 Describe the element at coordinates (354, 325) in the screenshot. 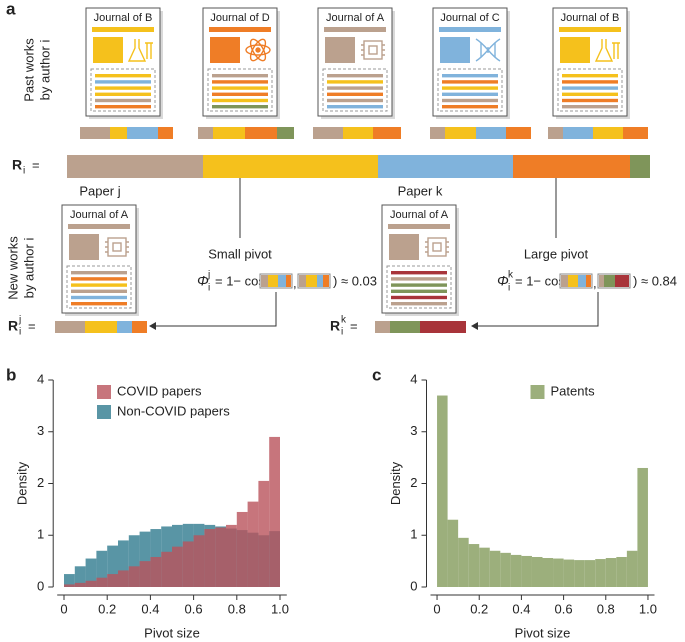

I see `equals: =` at that location.